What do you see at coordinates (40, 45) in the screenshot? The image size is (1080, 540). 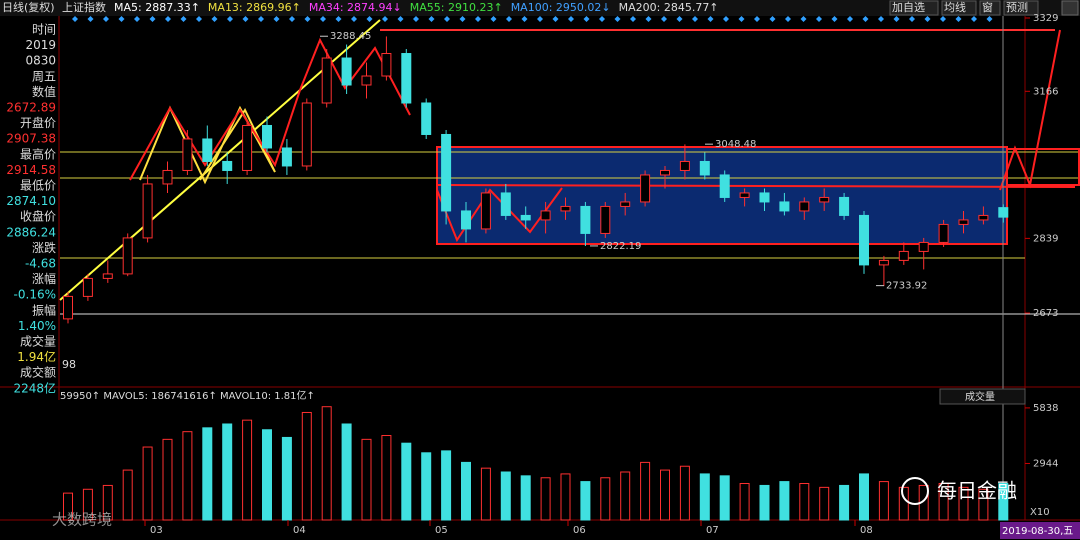 I see `sidebar-item: 2019` at bounding box center [40, 45].